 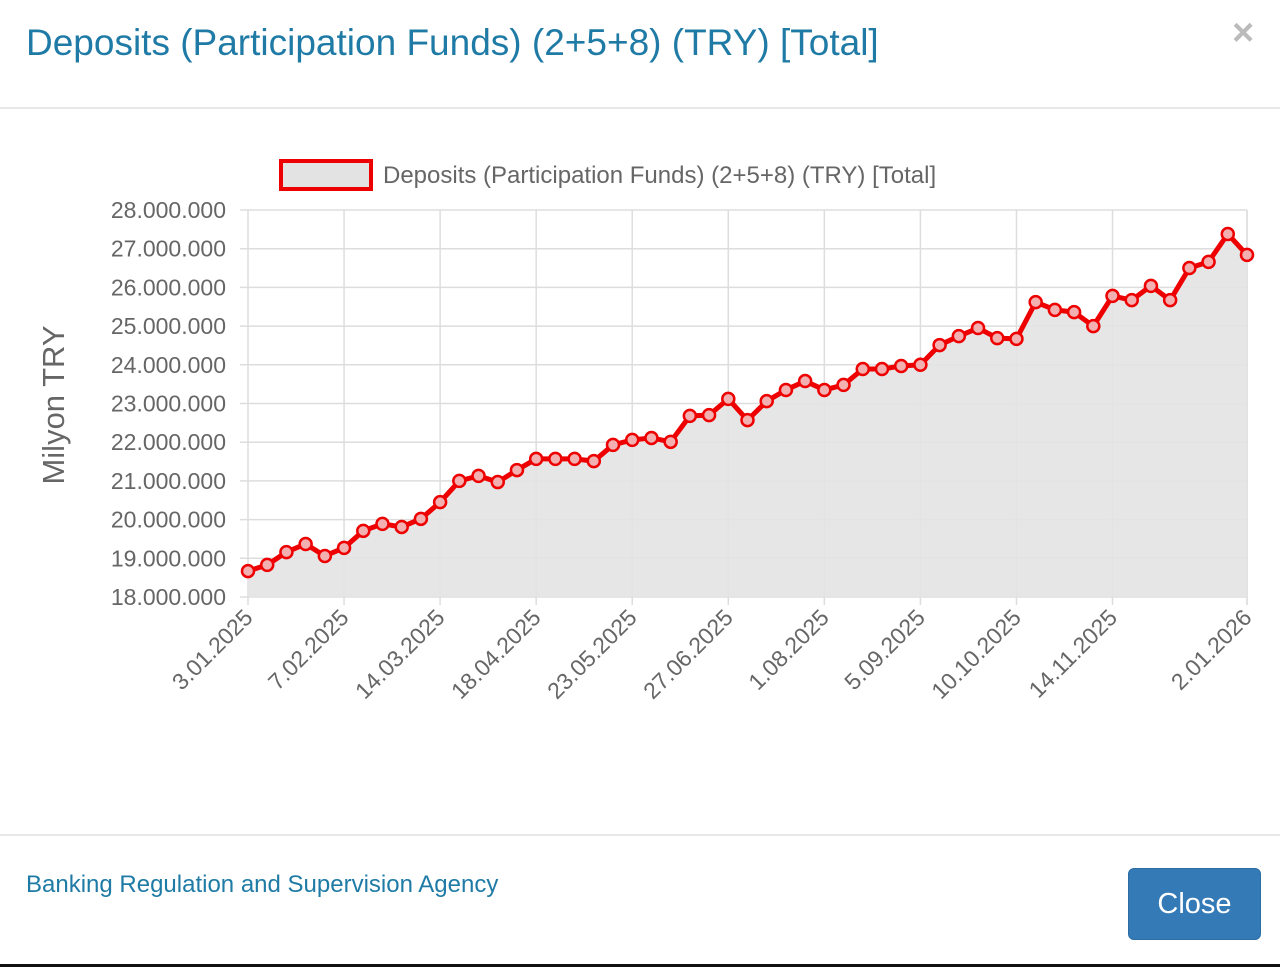 What do you see at coordinates (168, 481) in the screenshot?
I see `y-tick-label: 21.000.000` at bounding box center [168, 481].